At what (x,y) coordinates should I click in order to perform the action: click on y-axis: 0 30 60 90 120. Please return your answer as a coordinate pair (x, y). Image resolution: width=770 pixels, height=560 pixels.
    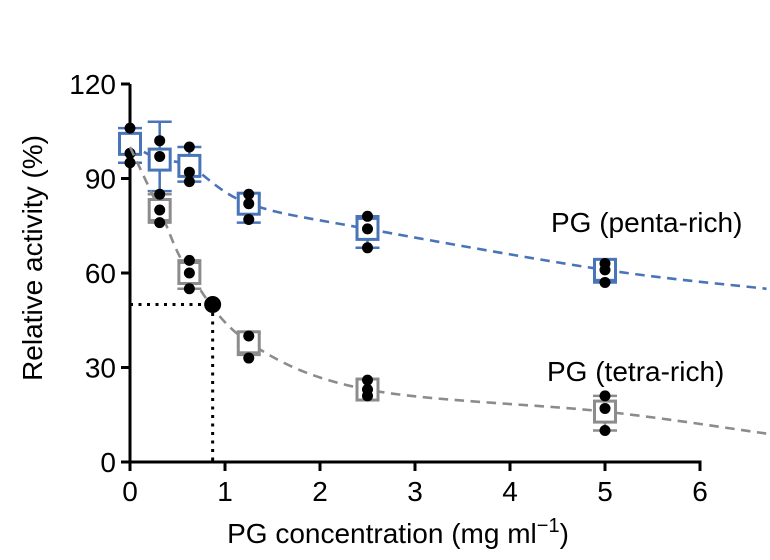
    Looking at the image, I should click on (100, 273).